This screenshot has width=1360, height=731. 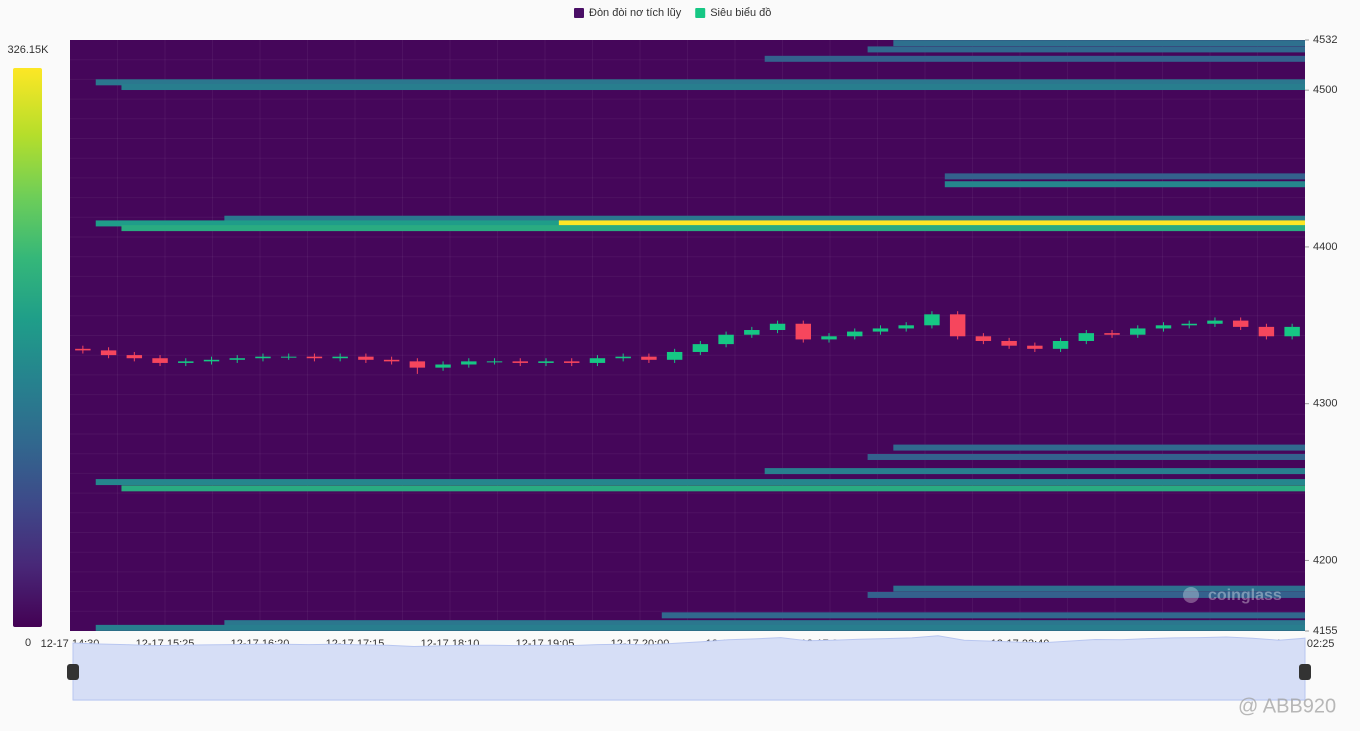 I want to click on y-tick-label: 4532, so click(x=1325, y=40).